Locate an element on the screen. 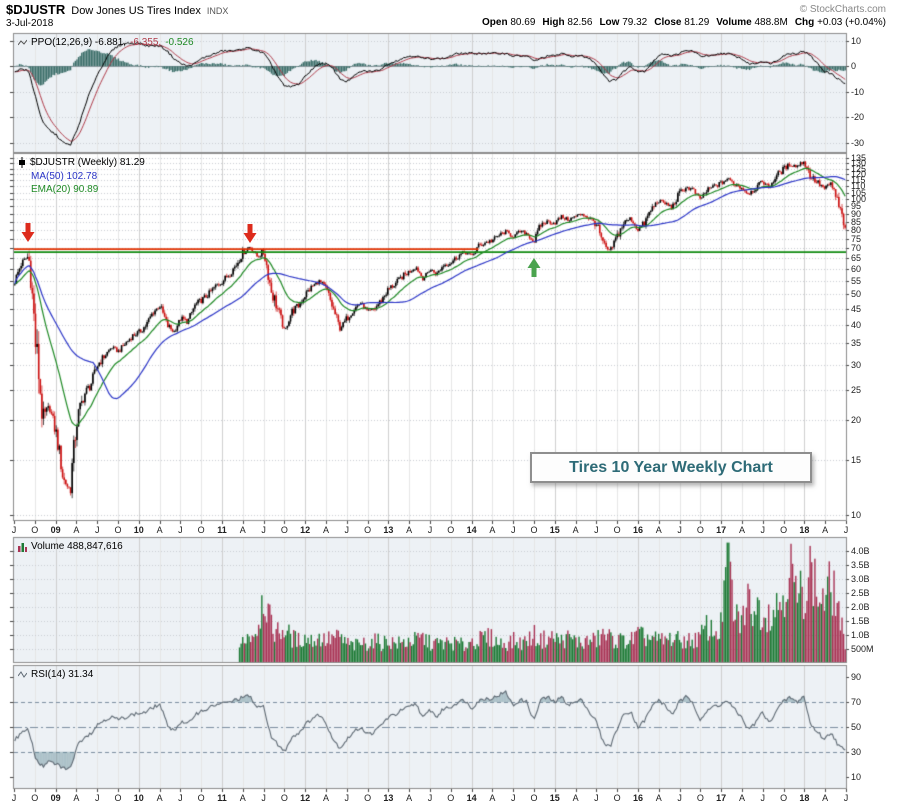 This screenshot has height=811, width=900. quote-chg: Chg +0.03 (+0.04%) is located at coordinates (840, 22).